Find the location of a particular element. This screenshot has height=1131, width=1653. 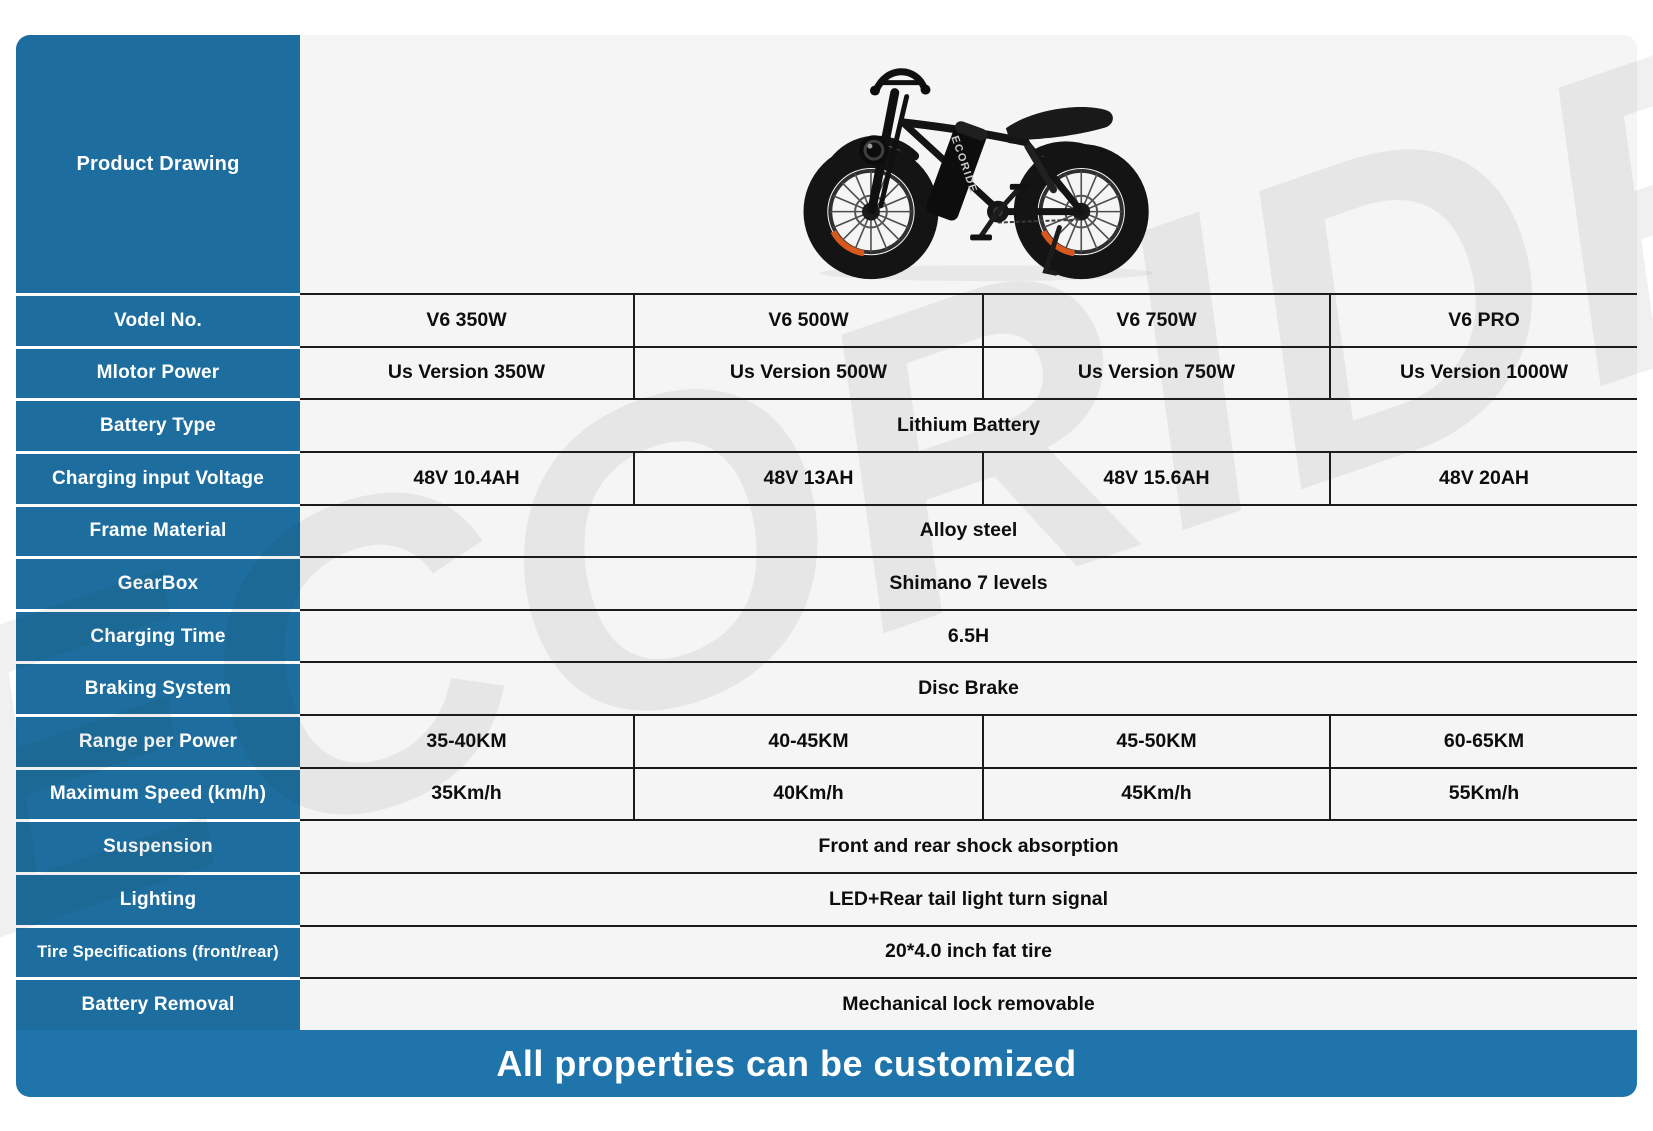

spec-span-cell: Lithium Battery is located at coordinates (968, 424).